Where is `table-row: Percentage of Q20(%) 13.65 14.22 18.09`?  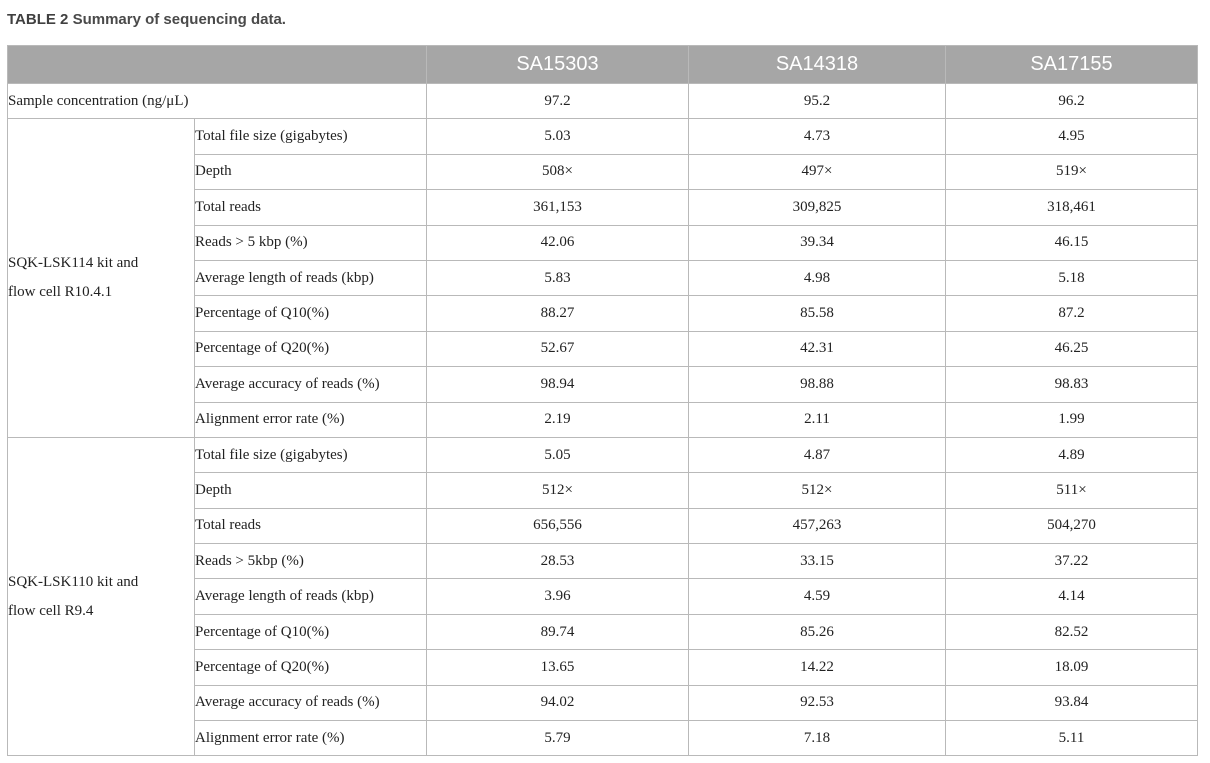
table-row: Percentage of Q20(%) 13.65 14.22 18.09 is located at coordinates (603, 667).